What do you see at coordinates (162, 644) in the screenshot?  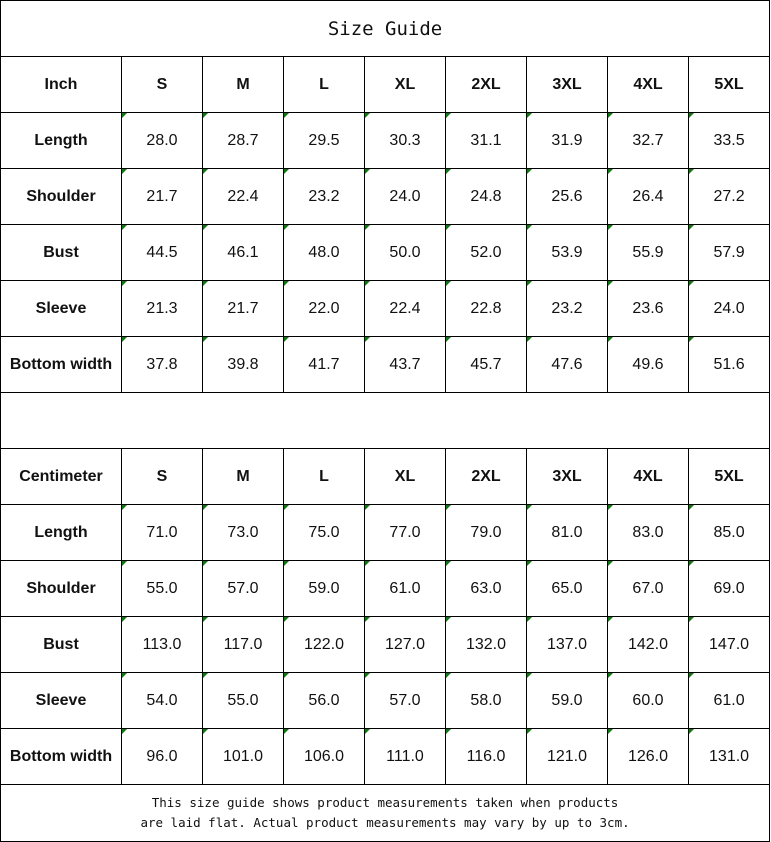 I see `measurement-value: 113.0` at bounding box center [162, 644].